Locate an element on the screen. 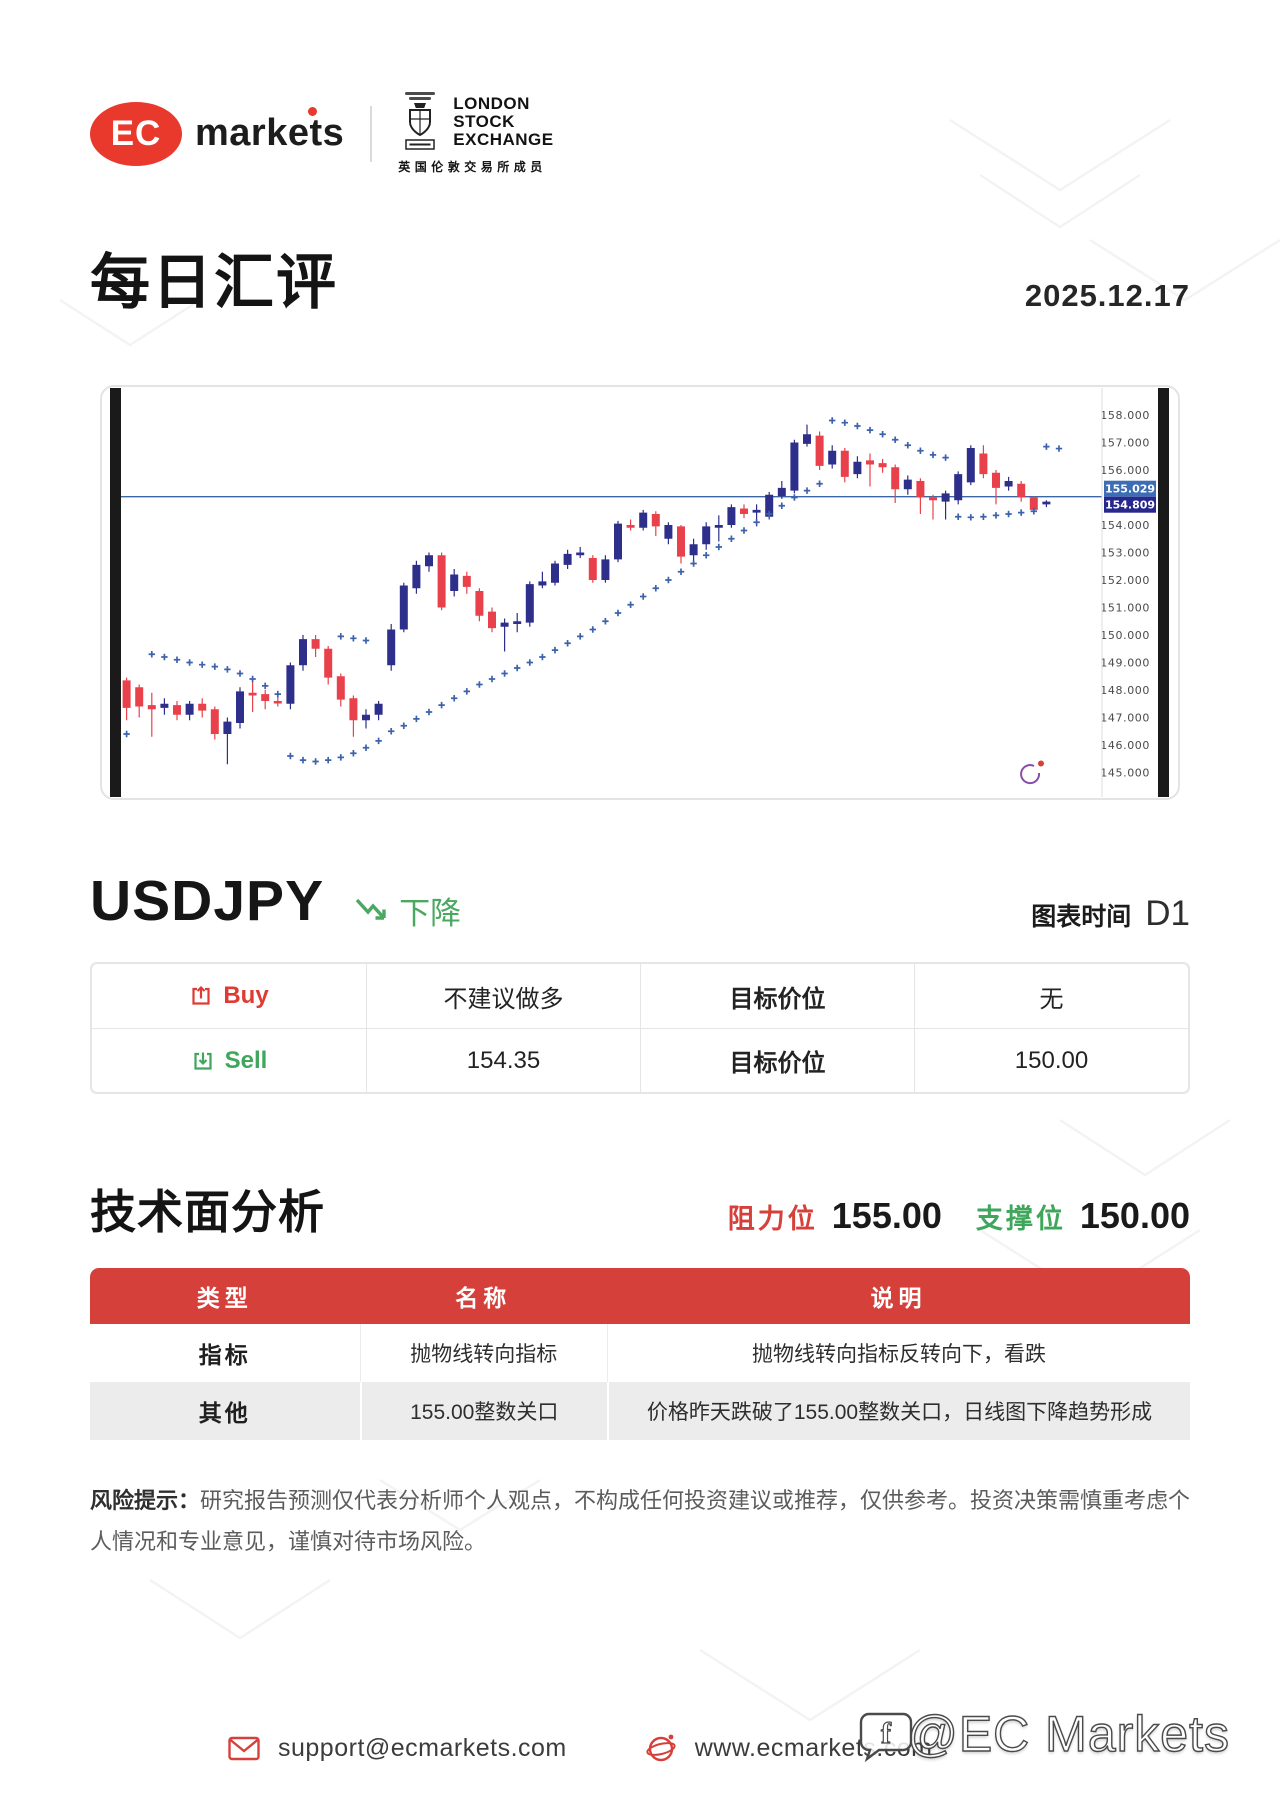 The height and width of the screenshot is (1810, 1280). buy-label: Buy is located at coordinates (246, 995).